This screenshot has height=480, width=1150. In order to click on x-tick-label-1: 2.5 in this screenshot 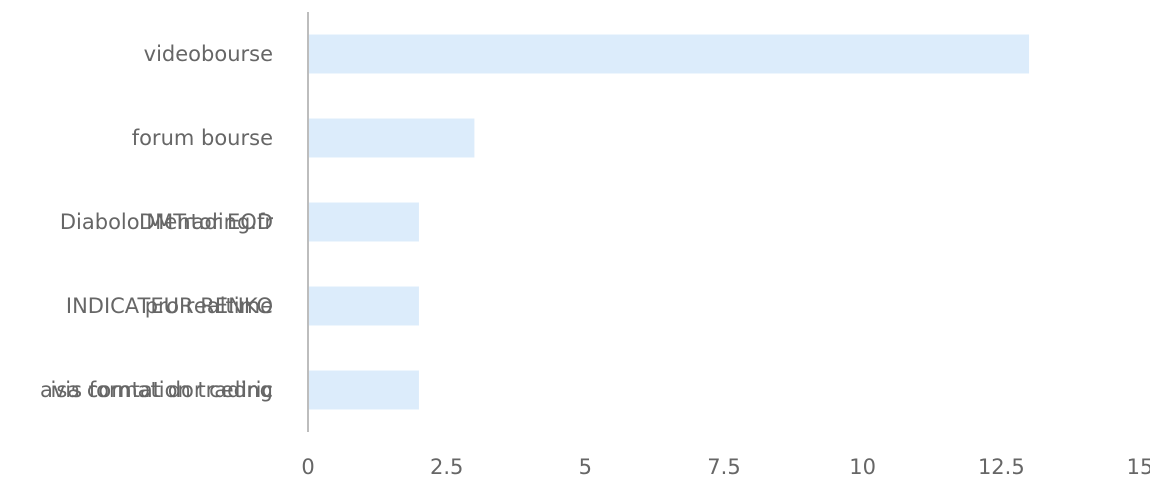, I will do `click(446, 467)`.